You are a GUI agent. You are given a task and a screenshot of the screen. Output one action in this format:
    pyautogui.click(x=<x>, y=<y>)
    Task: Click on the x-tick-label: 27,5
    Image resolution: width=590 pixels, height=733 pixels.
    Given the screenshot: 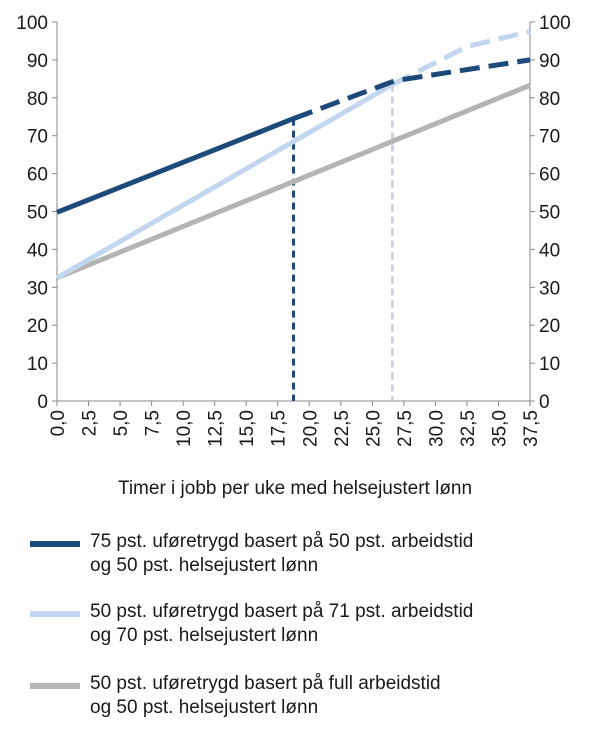 What is the action you would take?
    pyautogui.click(x=405, y=428)
    